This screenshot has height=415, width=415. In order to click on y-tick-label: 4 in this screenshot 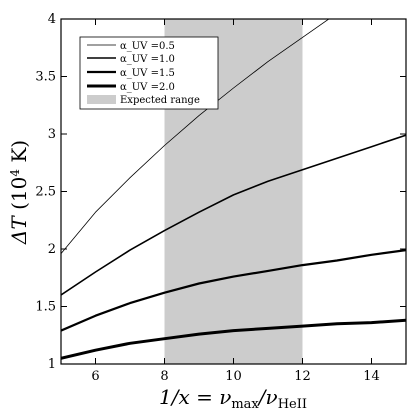, I will do `click(52, 19)`.